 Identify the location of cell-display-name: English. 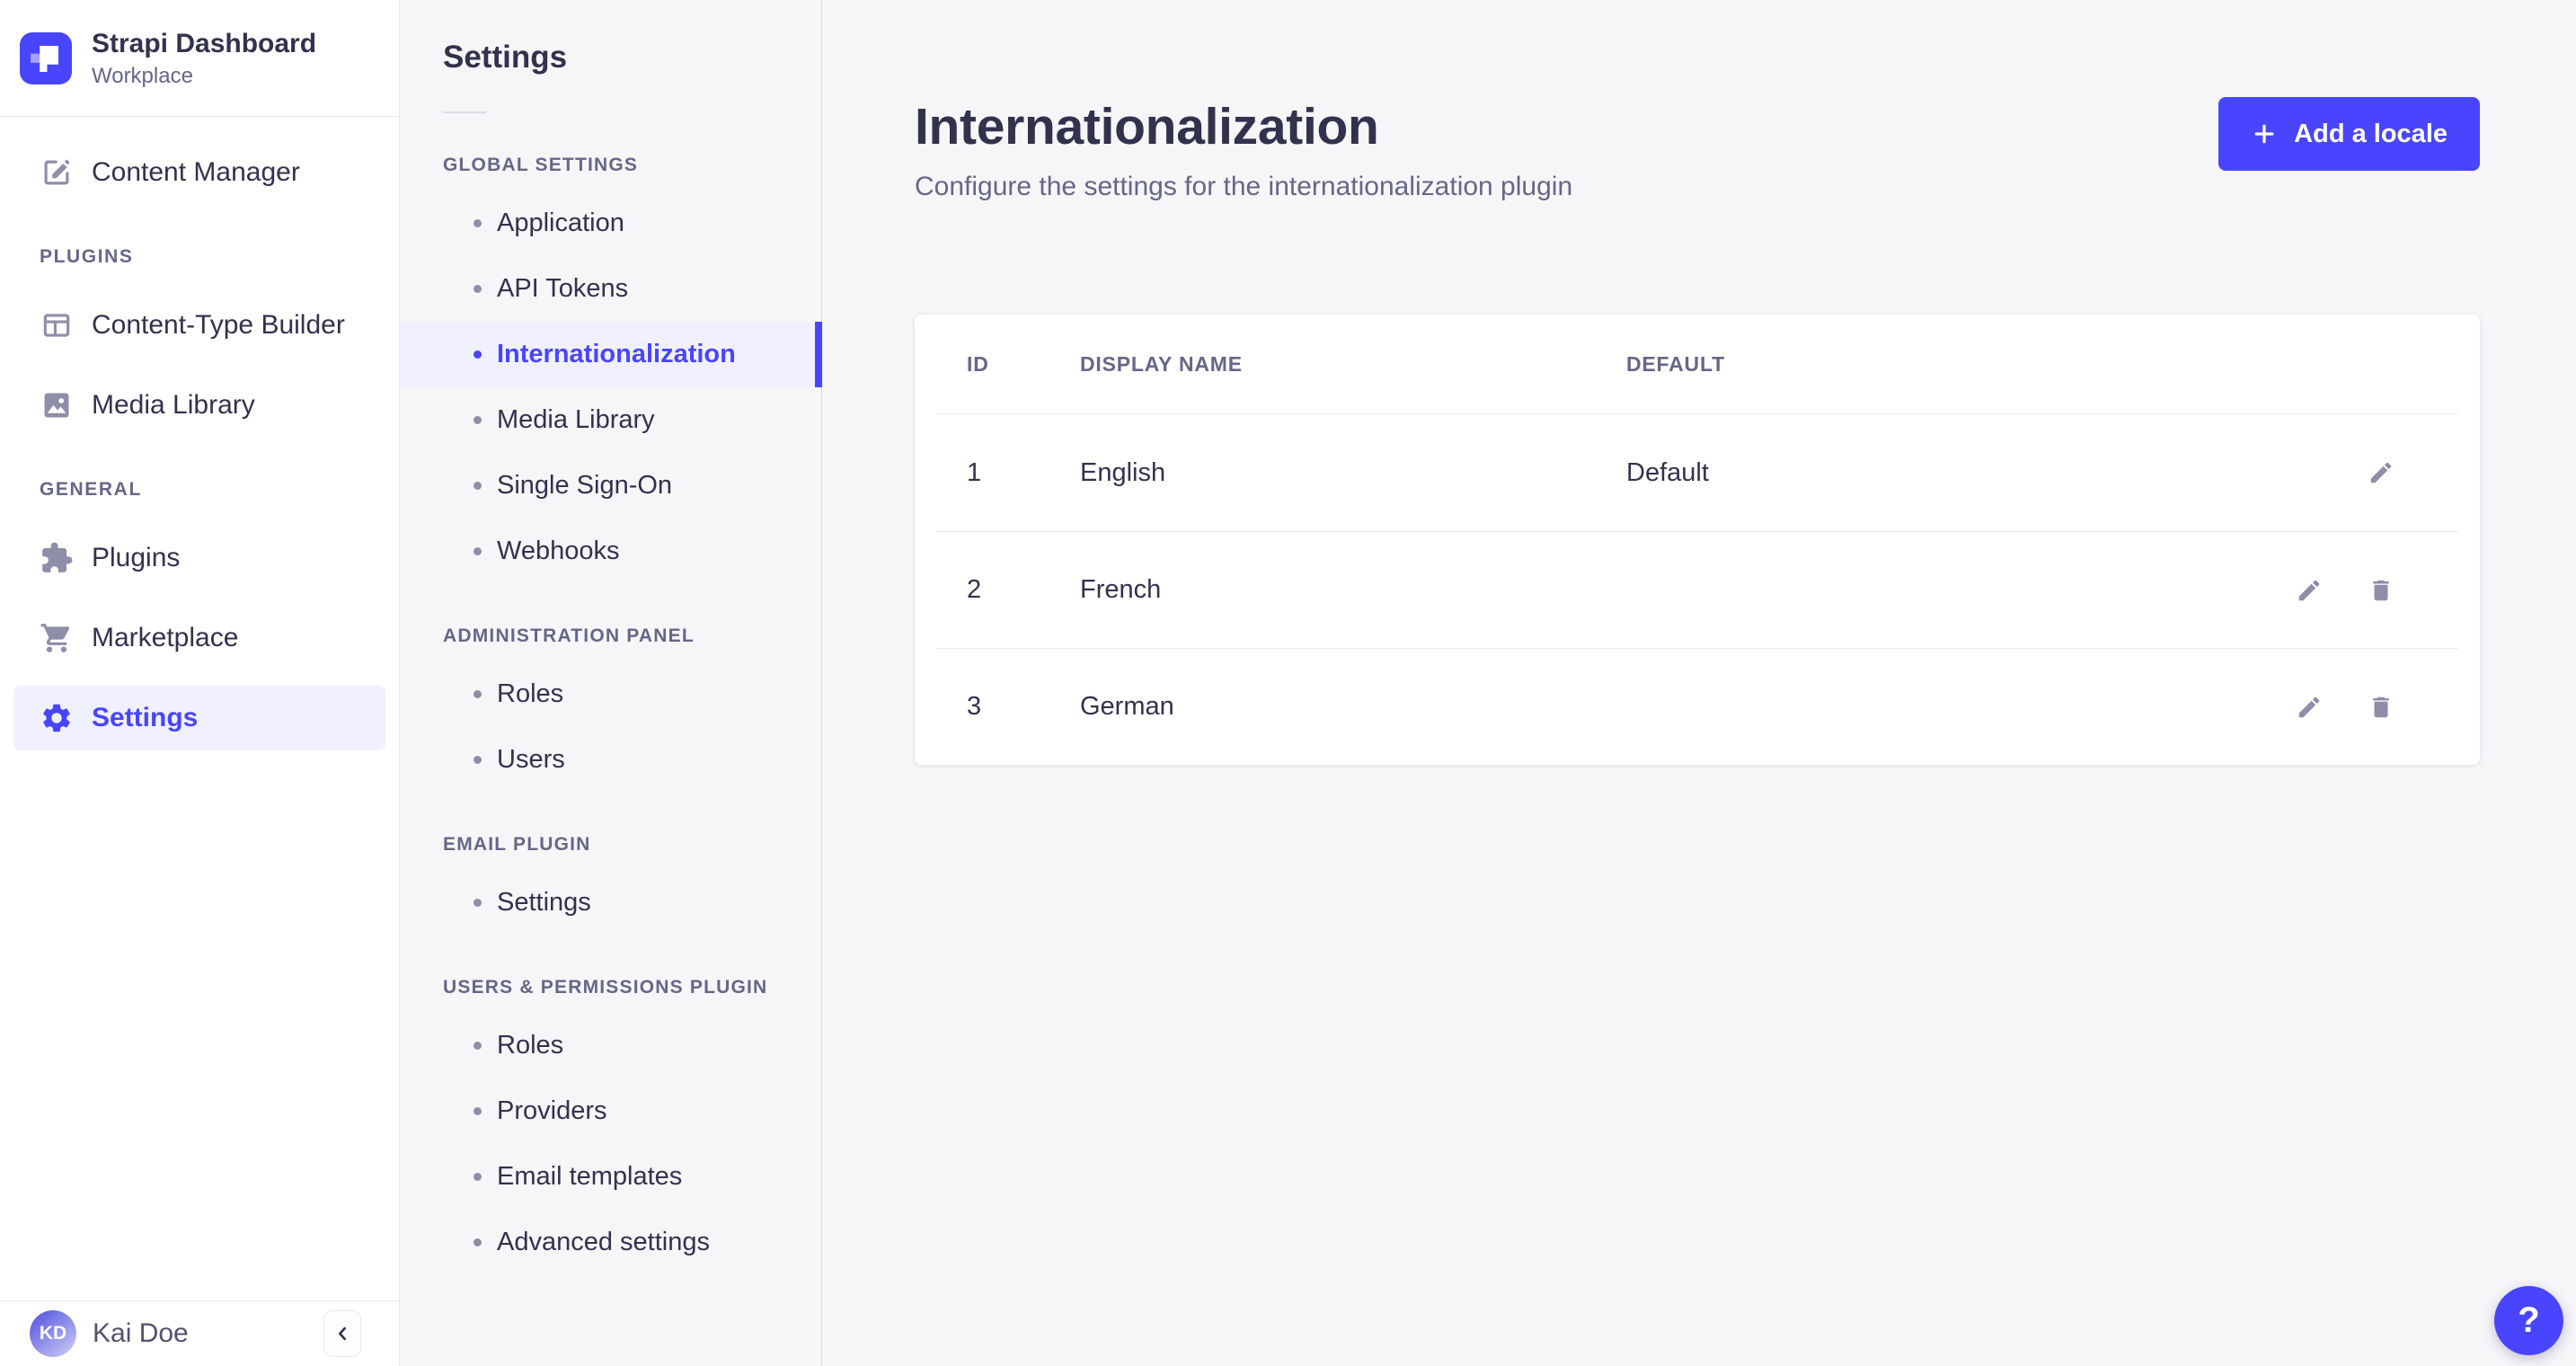
(1123, 472).